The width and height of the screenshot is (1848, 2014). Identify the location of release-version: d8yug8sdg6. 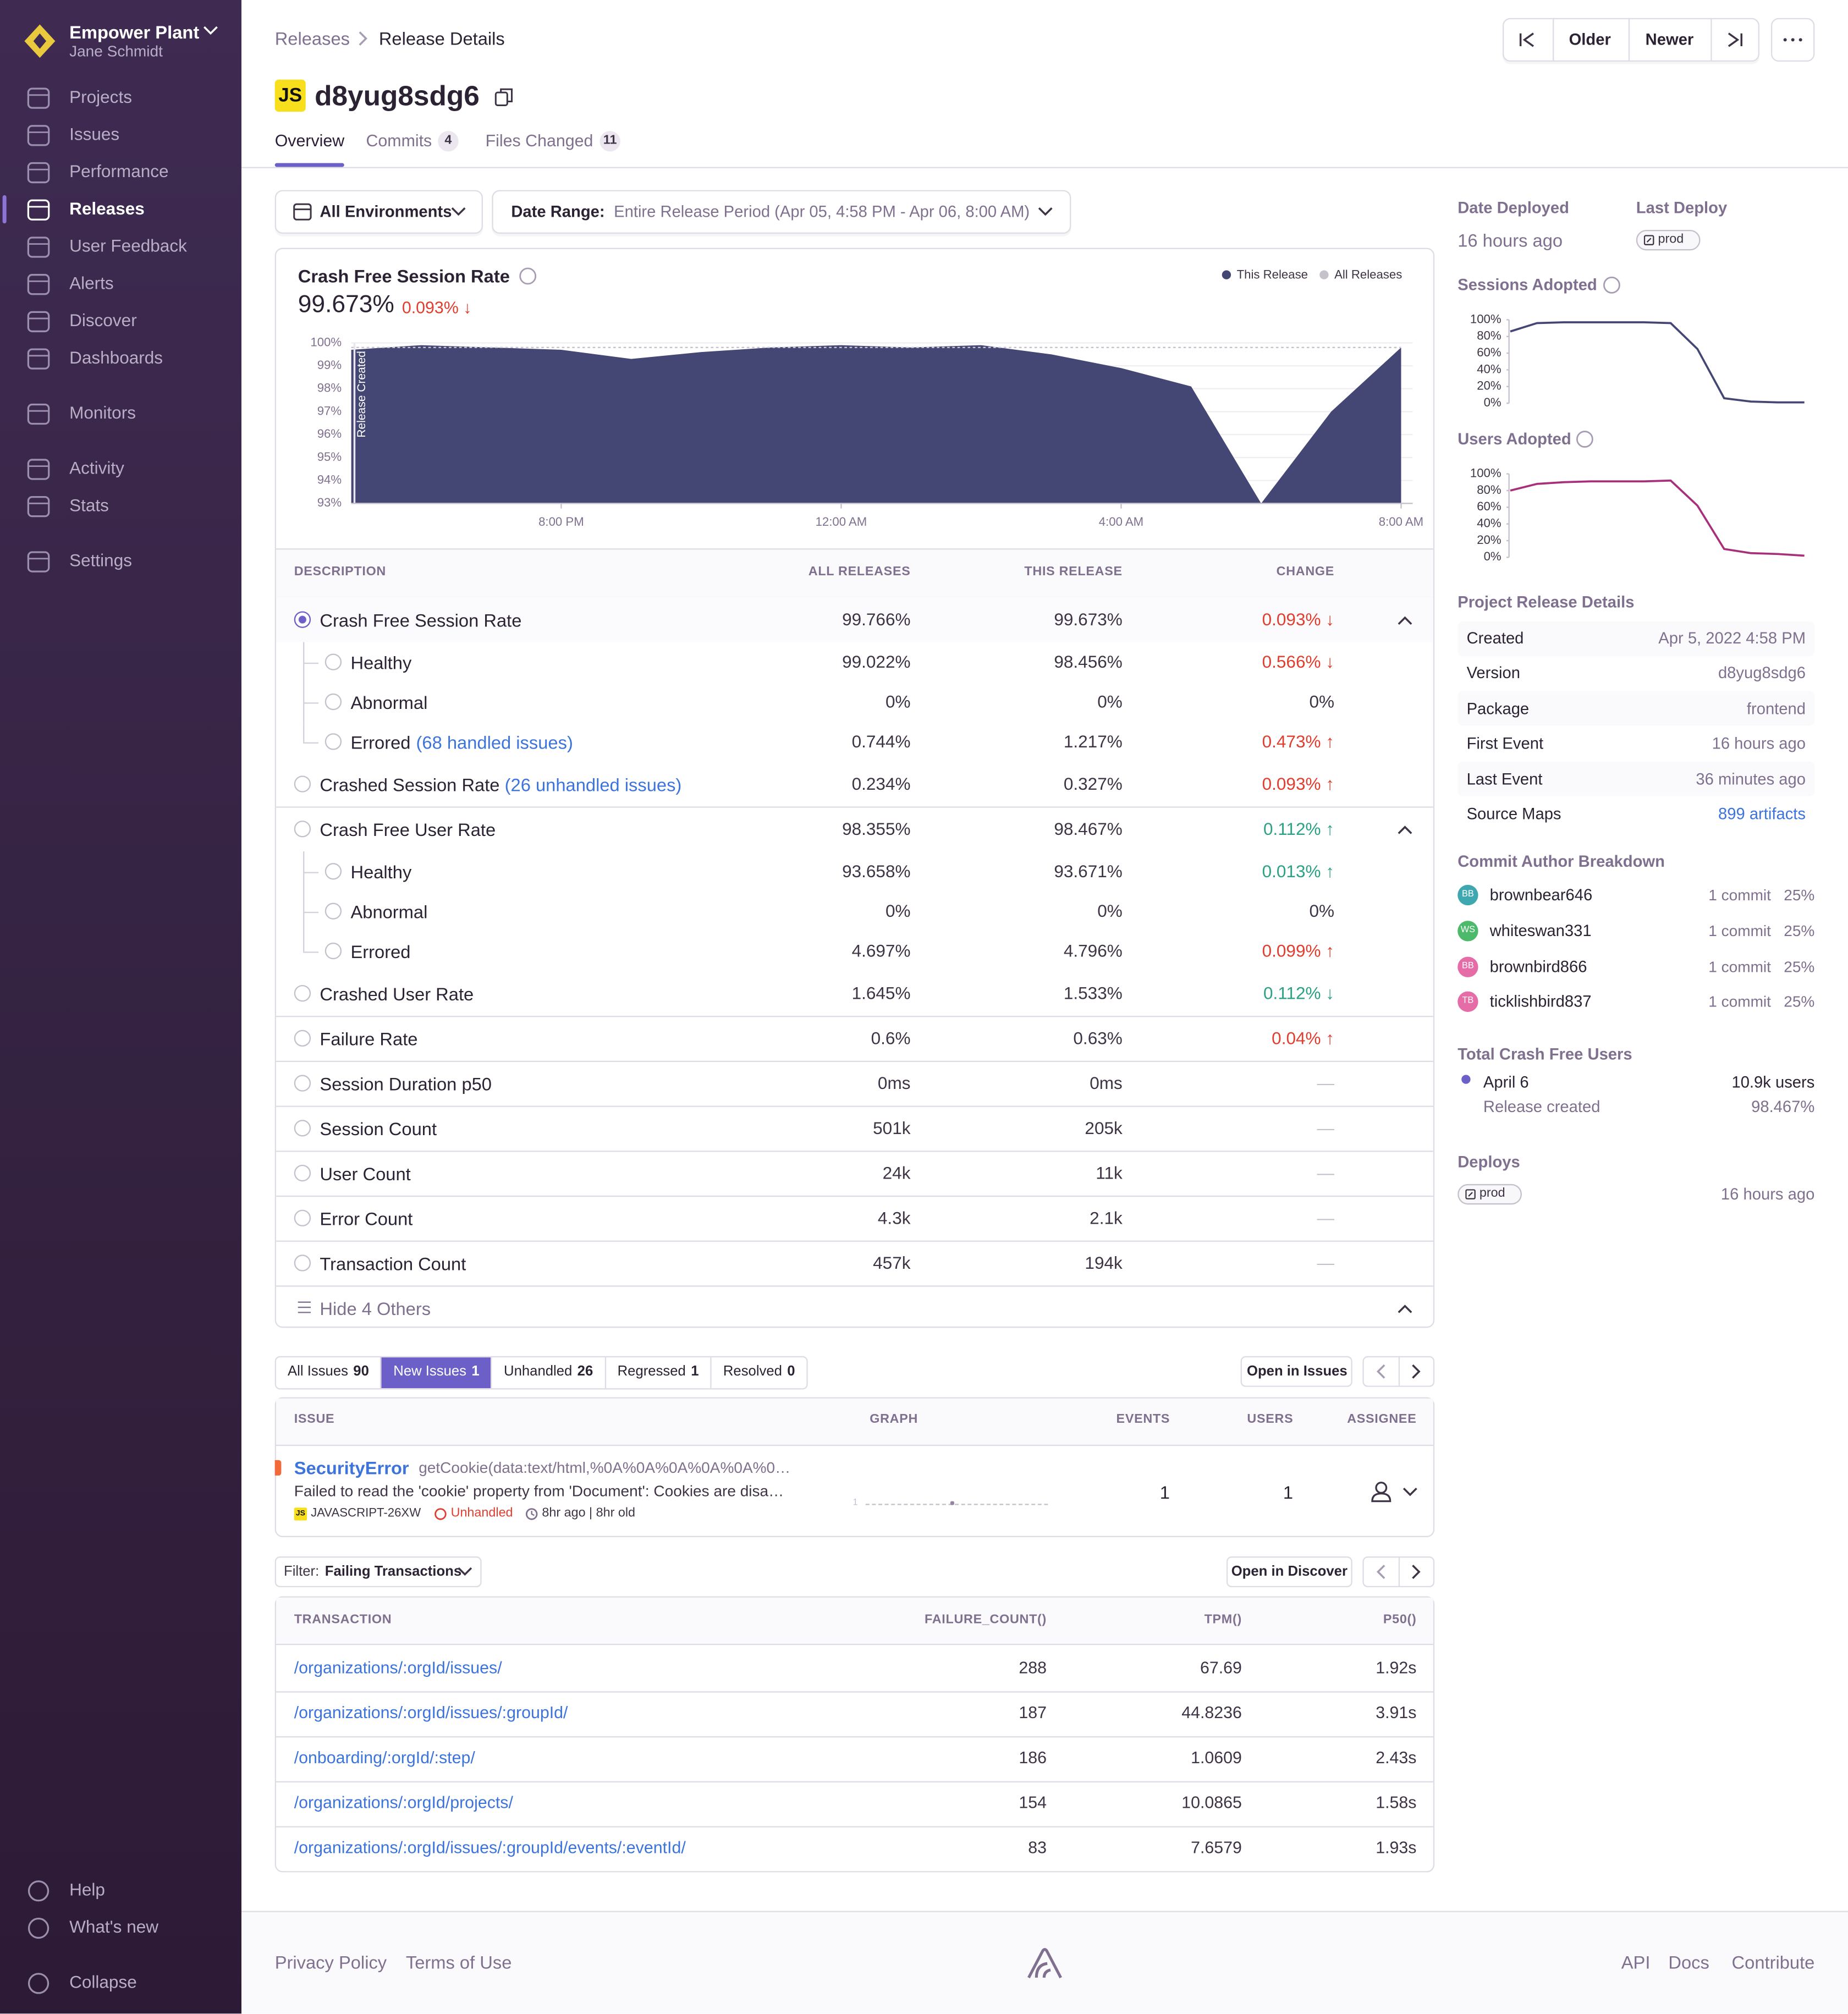
(398, 95).